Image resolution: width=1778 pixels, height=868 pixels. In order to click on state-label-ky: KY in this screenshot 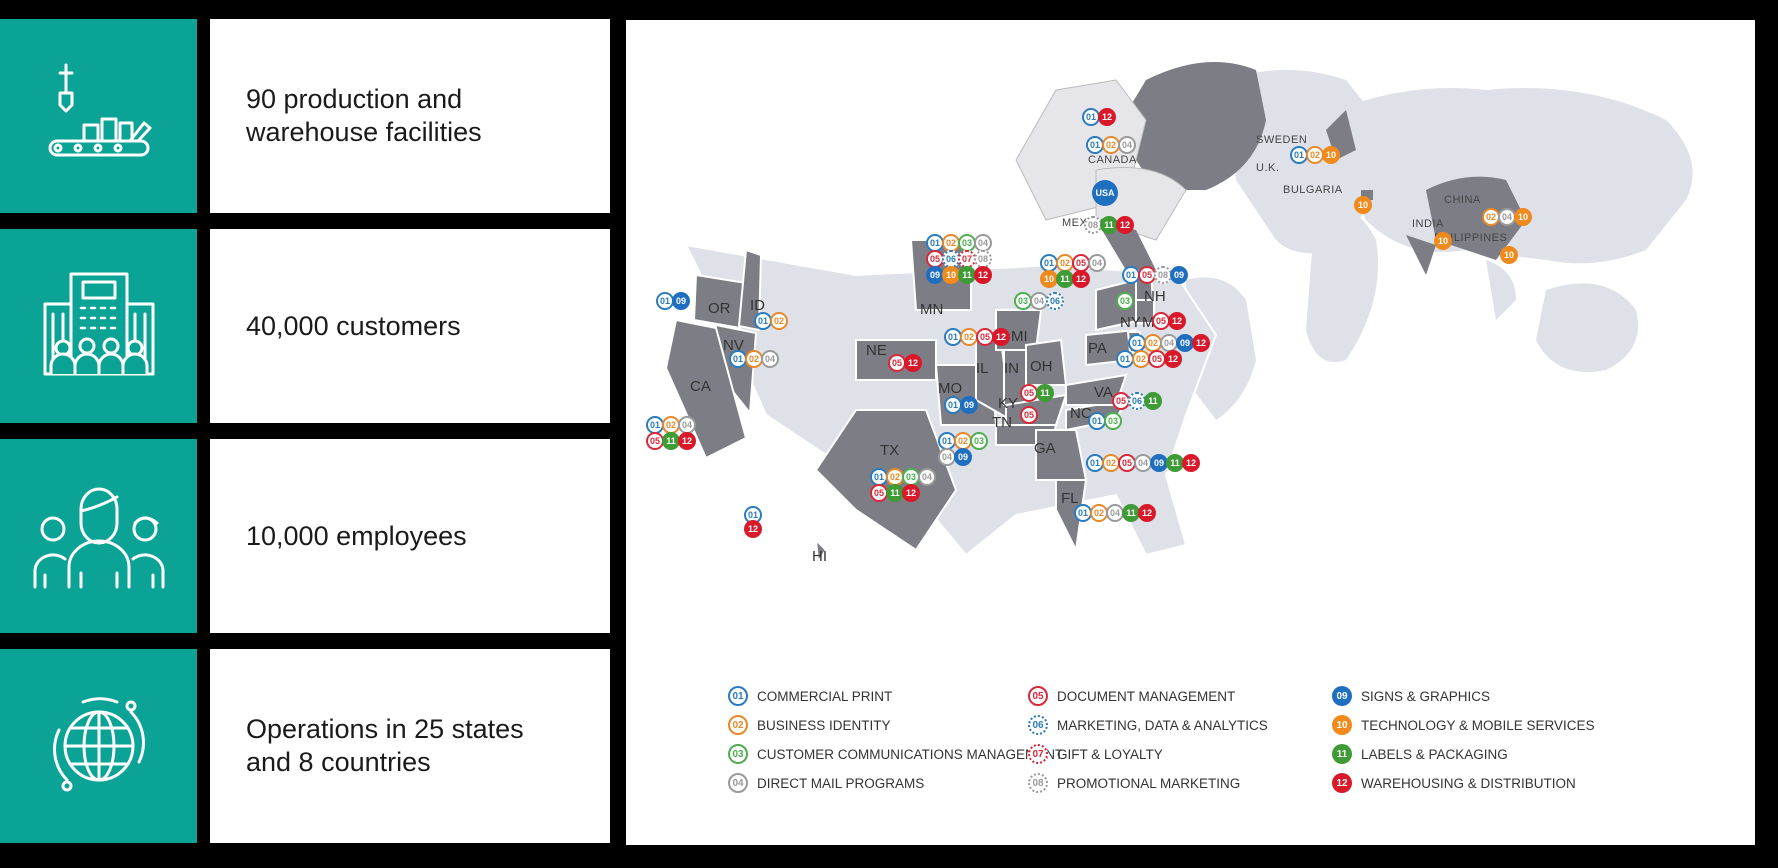, I will do `click(1008, 403)`.